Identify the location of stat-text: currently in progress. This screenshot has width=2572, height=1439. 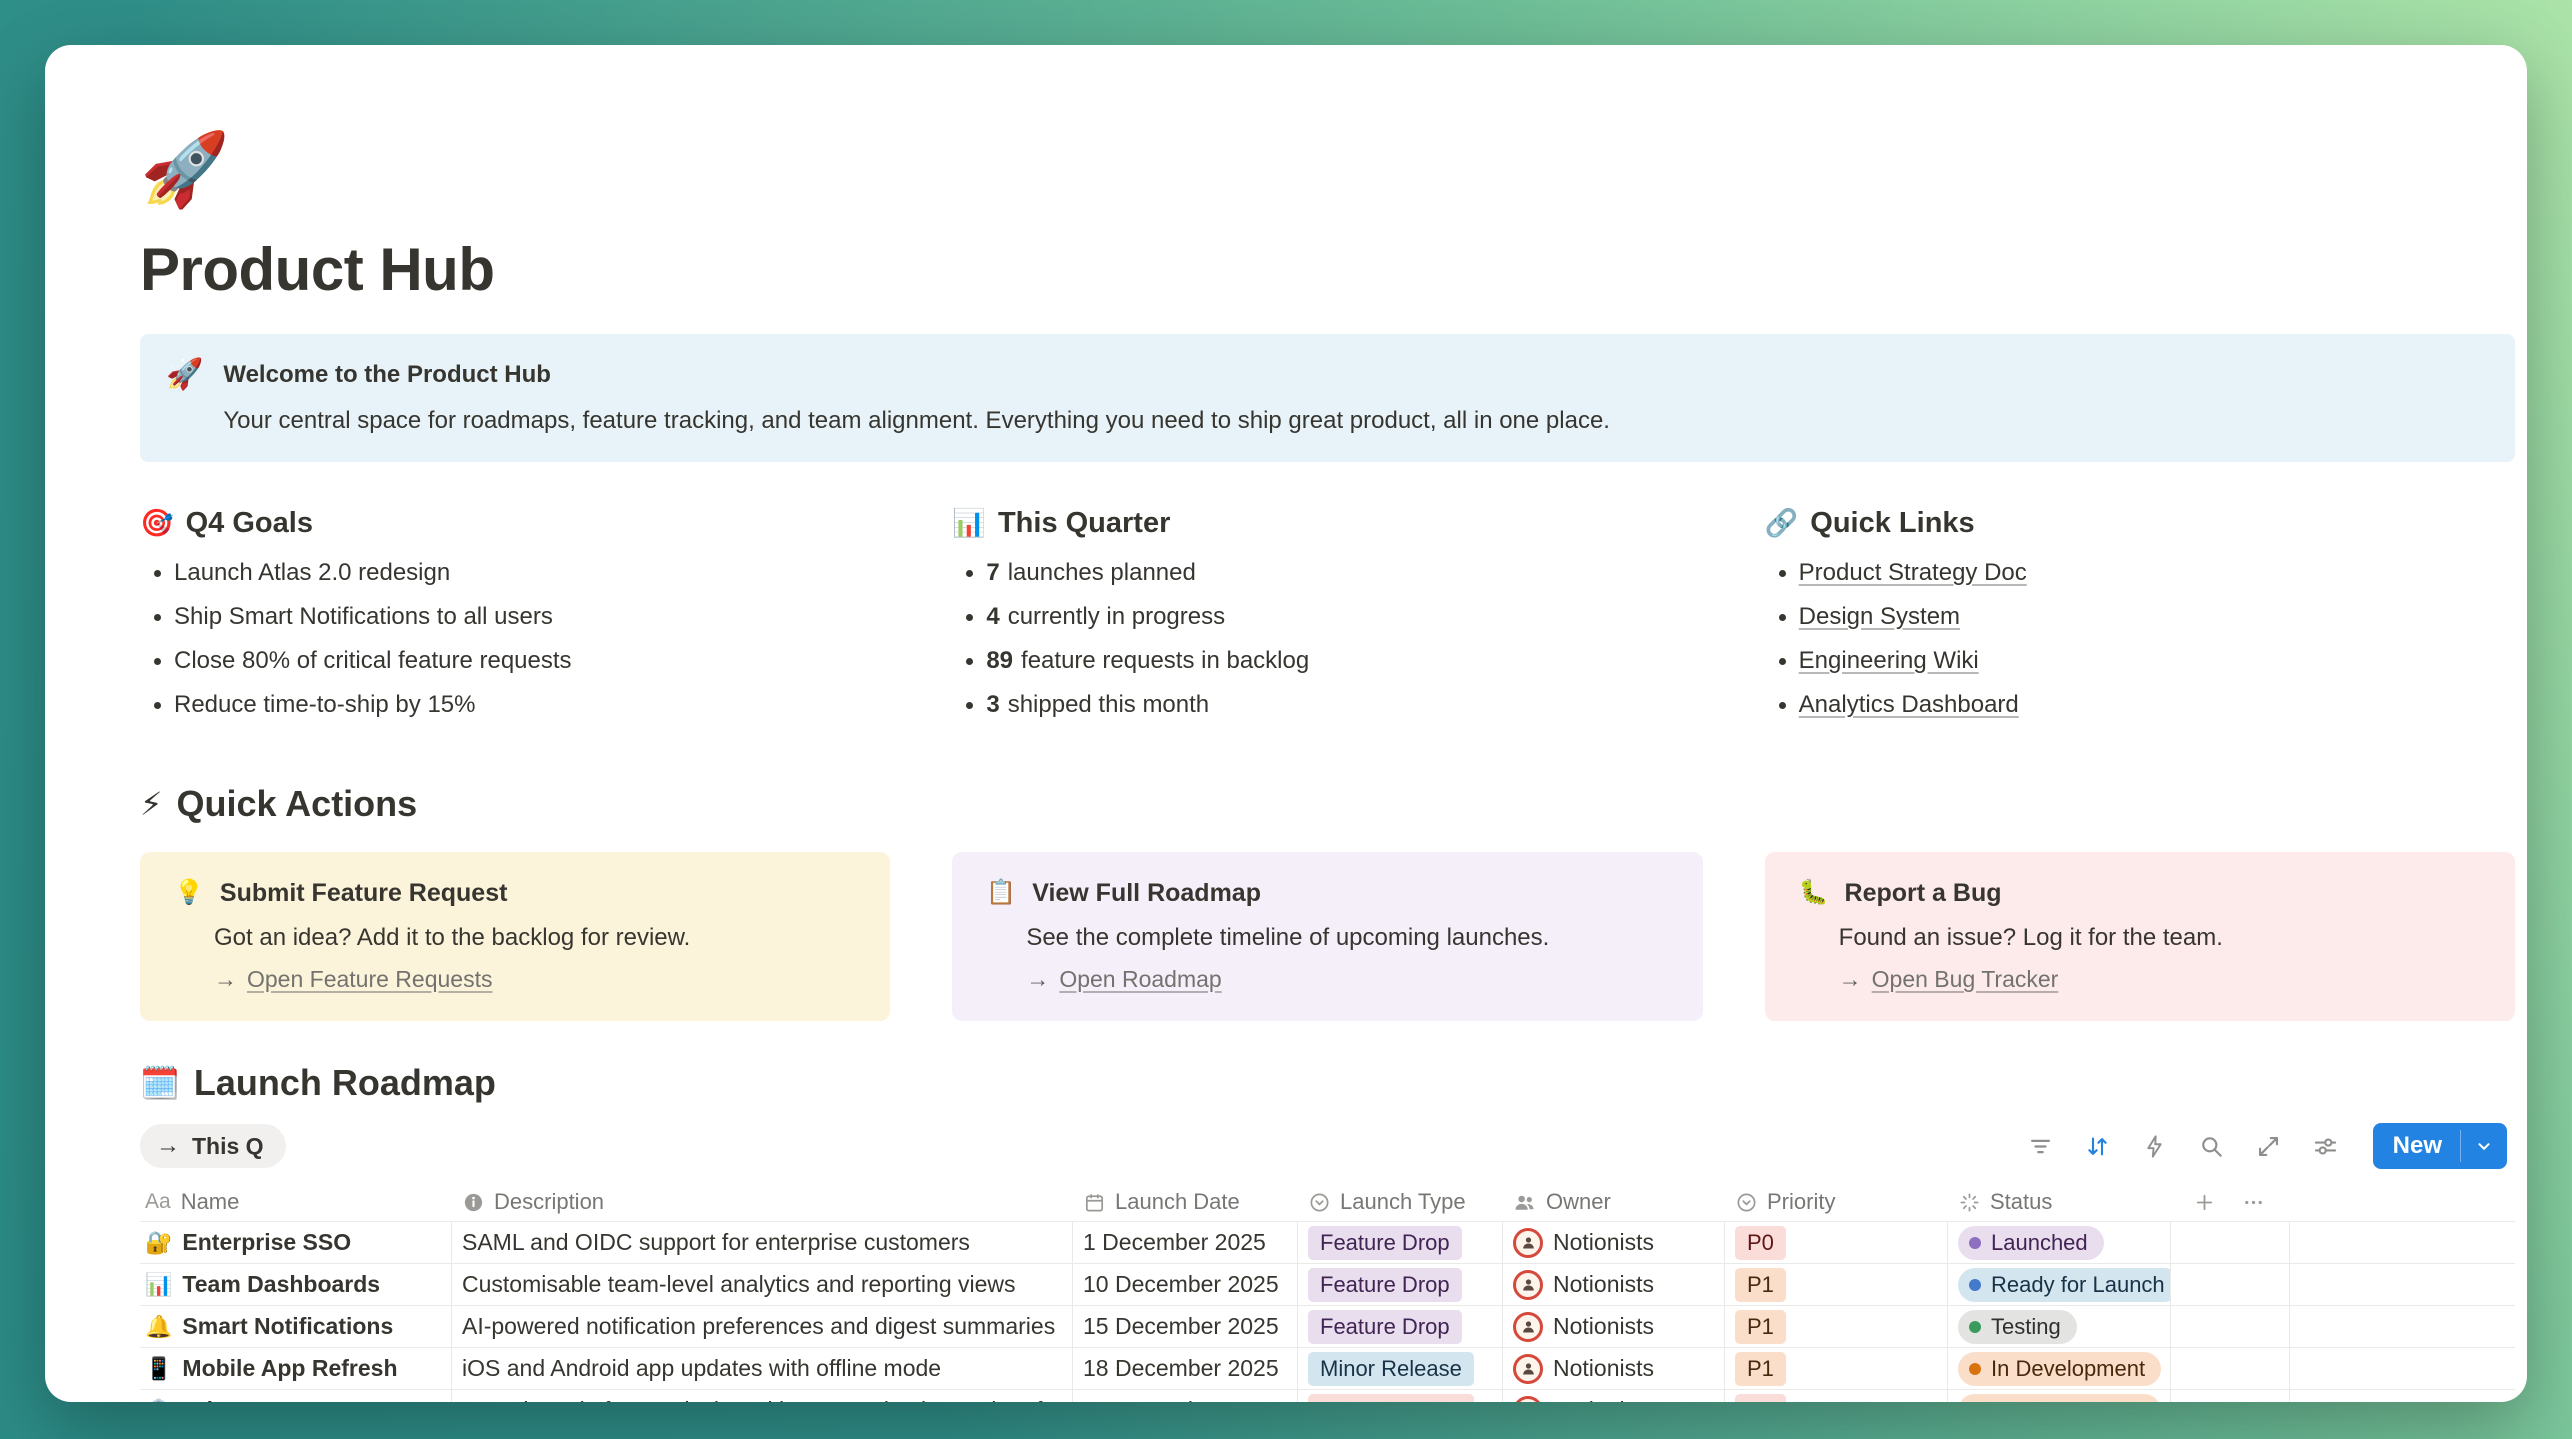
(1116, 616).